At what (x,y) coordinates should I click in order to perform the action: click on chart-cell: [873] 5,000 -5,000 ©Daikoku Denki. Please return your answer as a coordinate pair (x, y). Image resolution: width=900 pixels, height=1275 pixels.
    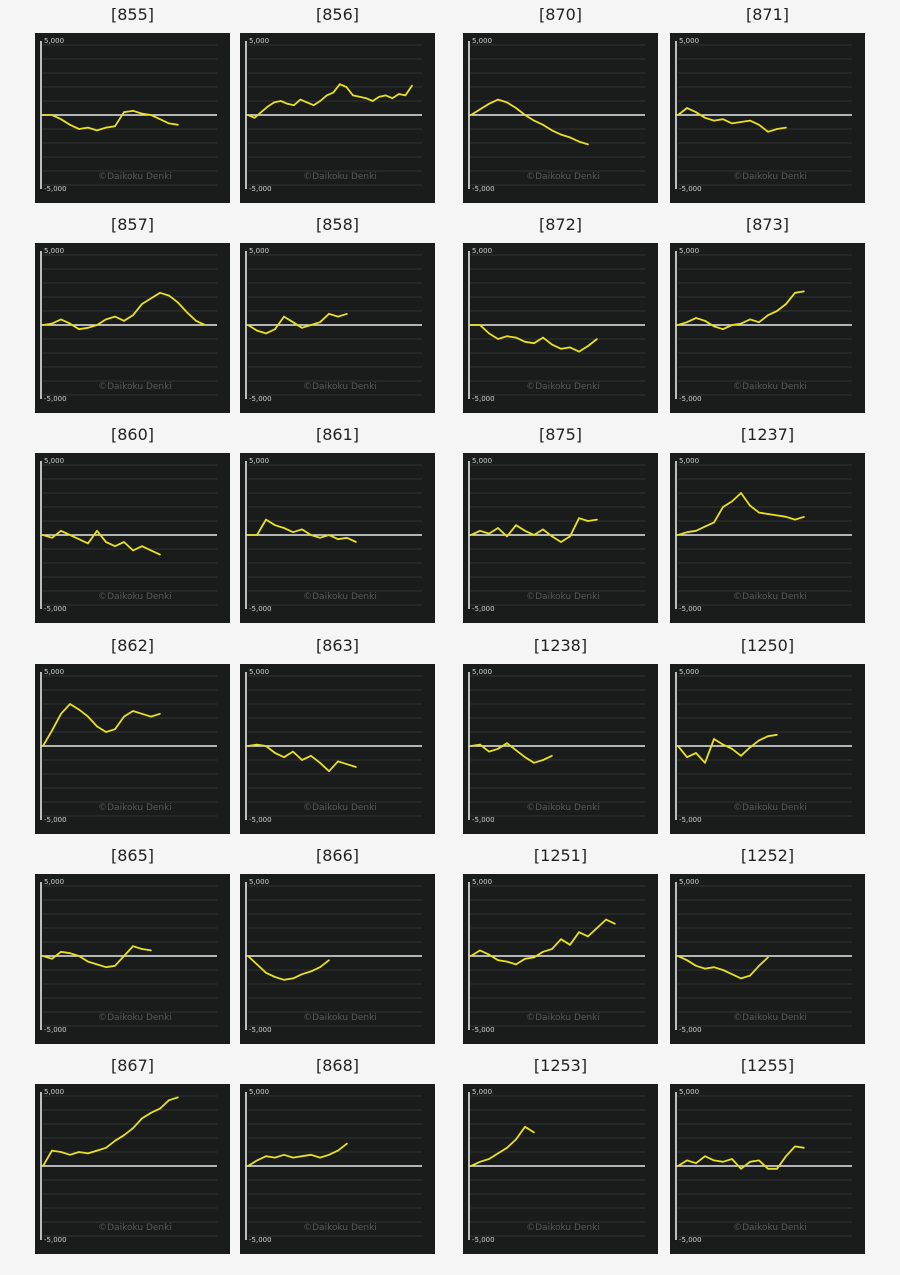
    Looking at the image, I should click on (767, 314).